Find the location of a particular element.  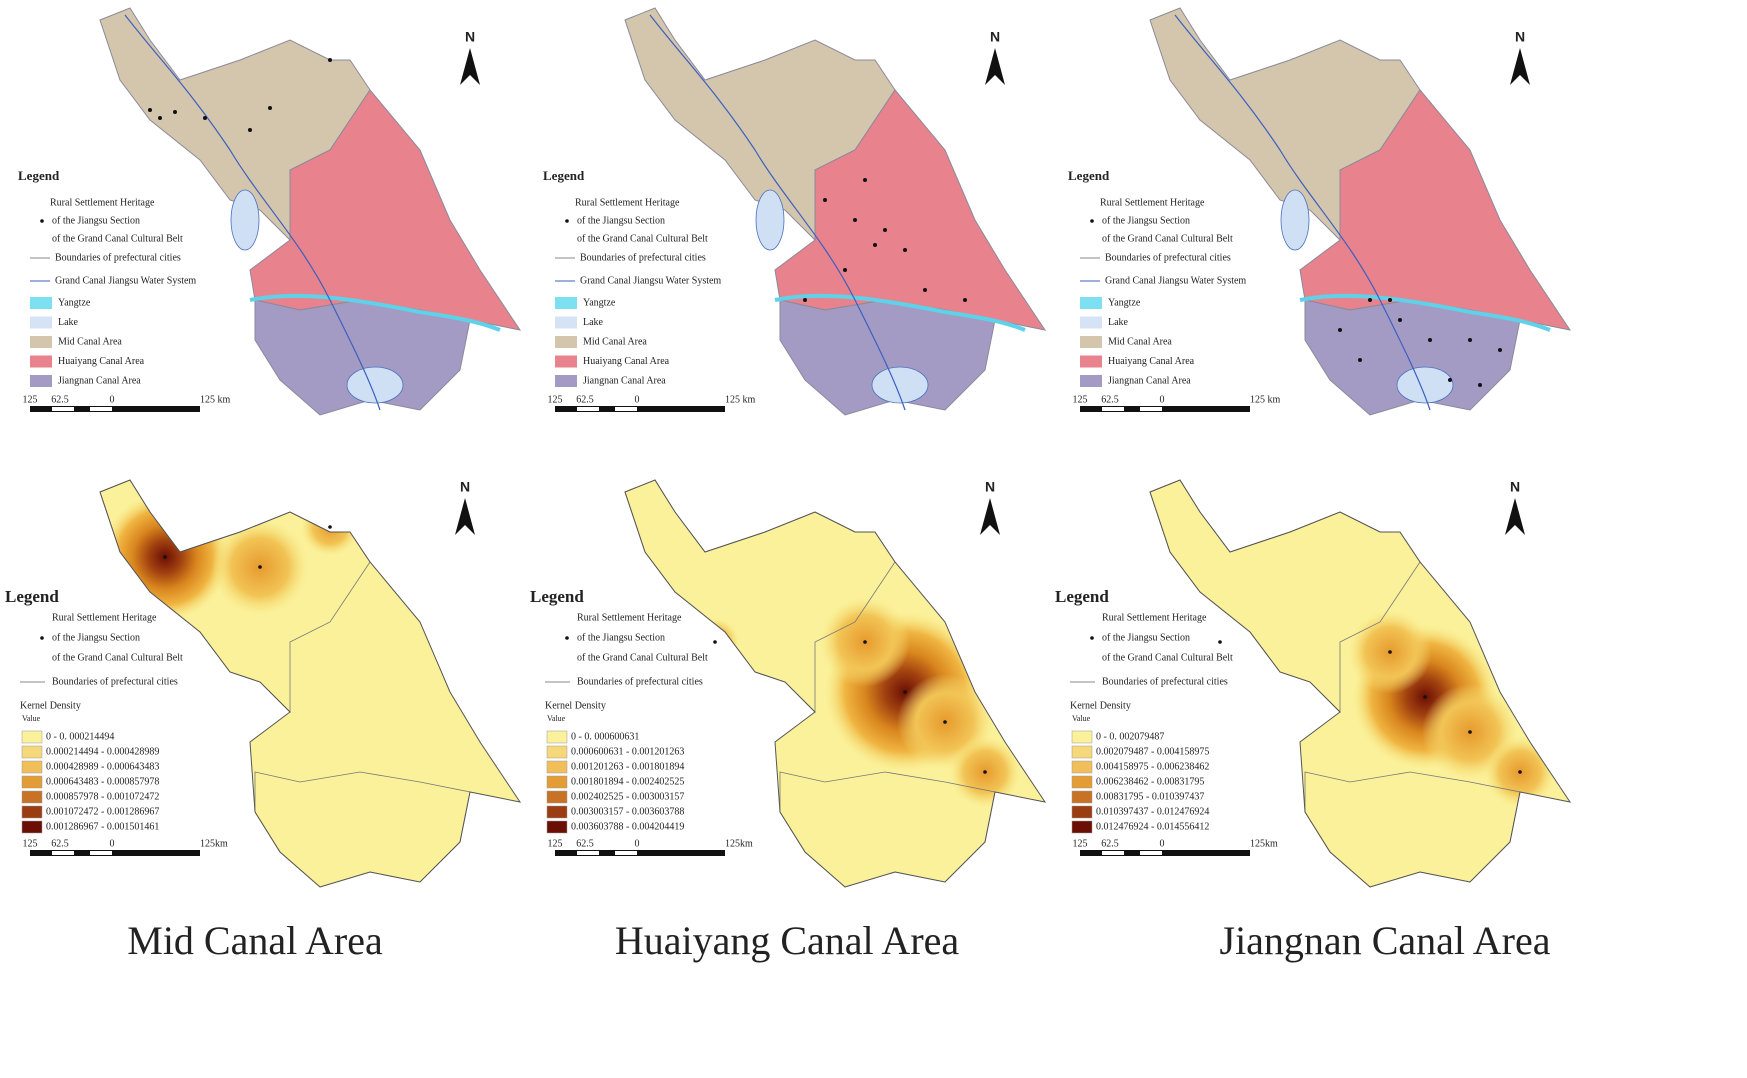

density-class: 0.003603788 - 0.004204419 is located at coordinates (627, 826).